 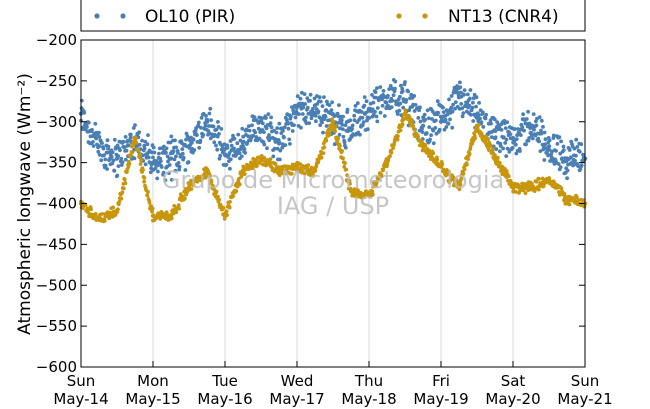 What do you see at coordinates (56, 163) in the screenshot?
I see `y-tick-label: −350` at bounding box center [56, 163].